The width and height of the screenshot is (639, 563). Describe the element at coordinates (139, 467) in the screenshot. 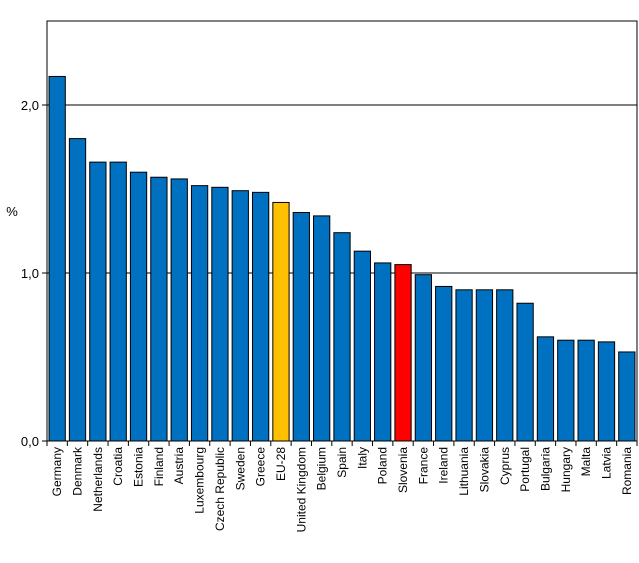

I see `x-tick-label: Estonia` at that location.